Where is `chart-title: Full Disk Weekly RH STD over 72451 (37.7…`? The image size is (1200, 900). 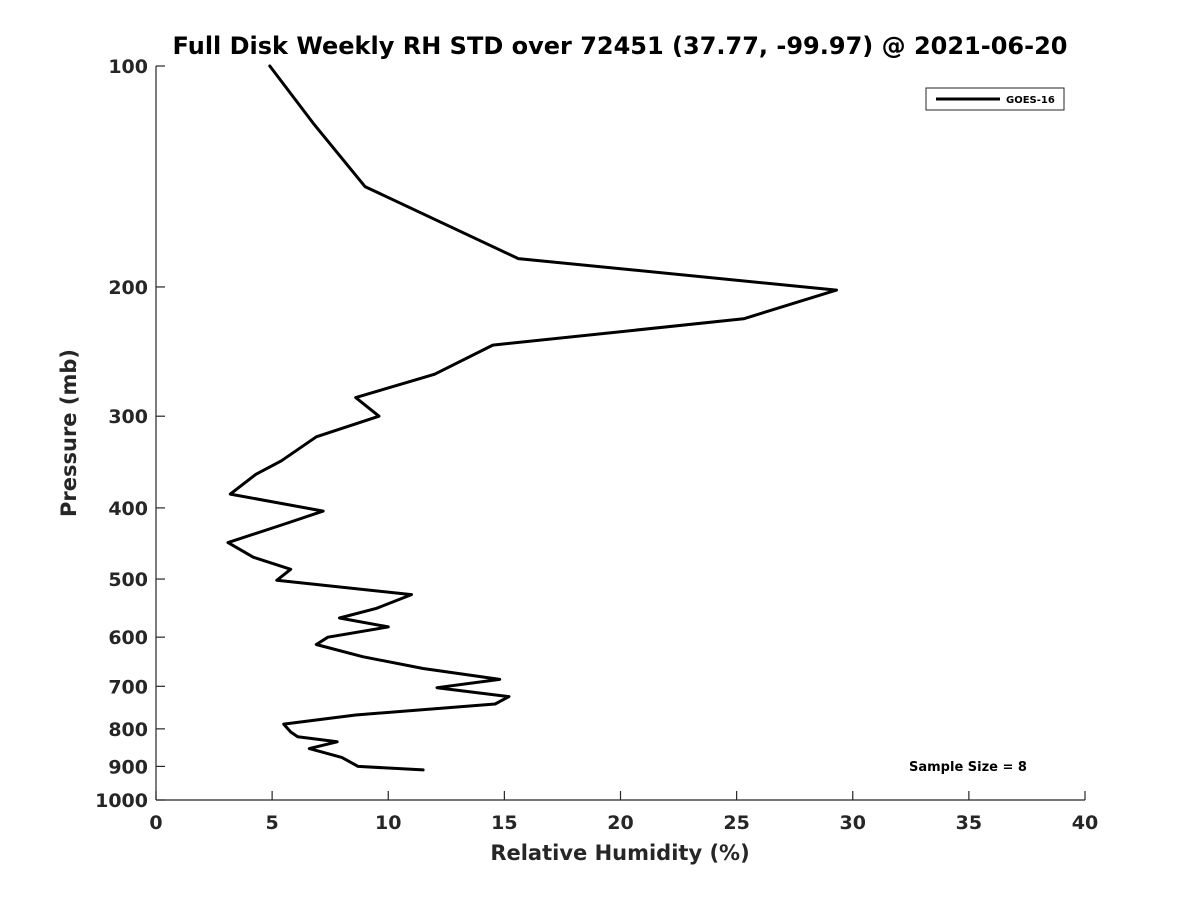
chart-title: Full Disk Weekly RH STD over 72451 (37.7… is located at coordinates (620, 46).